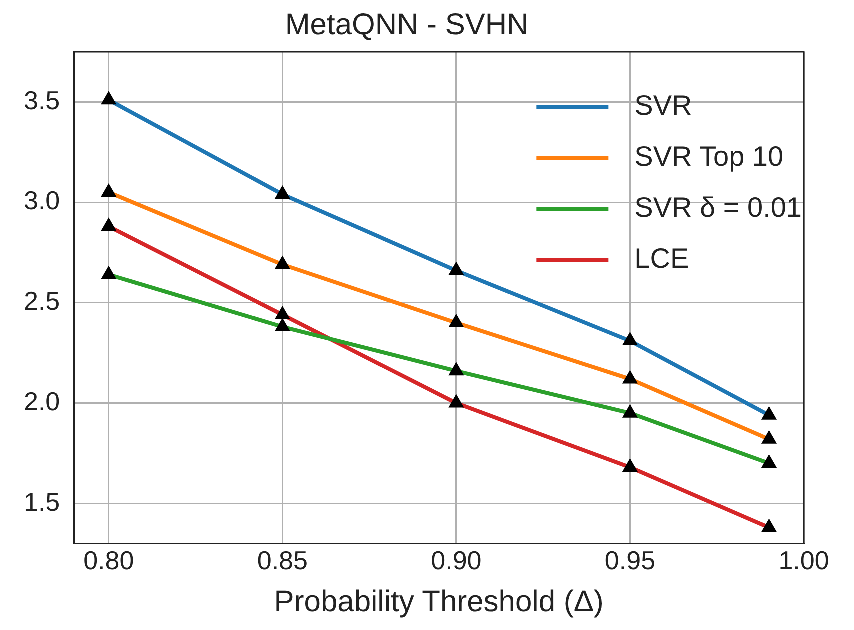 The image size is (854, 630). What do you see at coordinates (663, 106) in the screenshot?
I see `legend-label: SVR` at bounding box center [663, 106].